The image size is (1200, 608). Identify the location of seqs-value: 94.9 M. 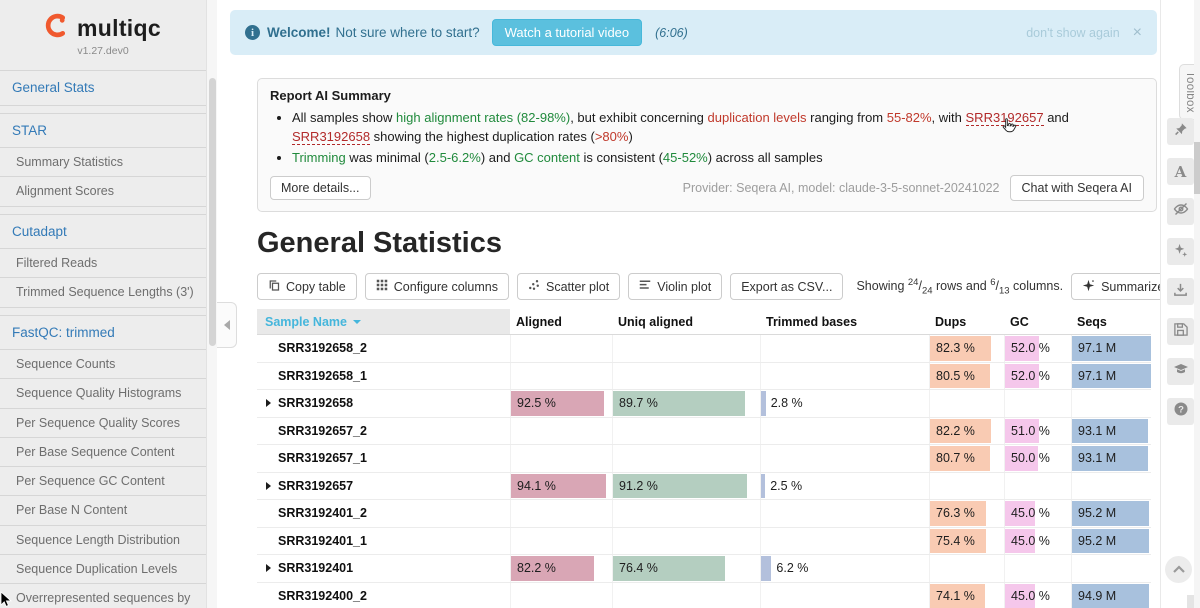
(1097, 595).